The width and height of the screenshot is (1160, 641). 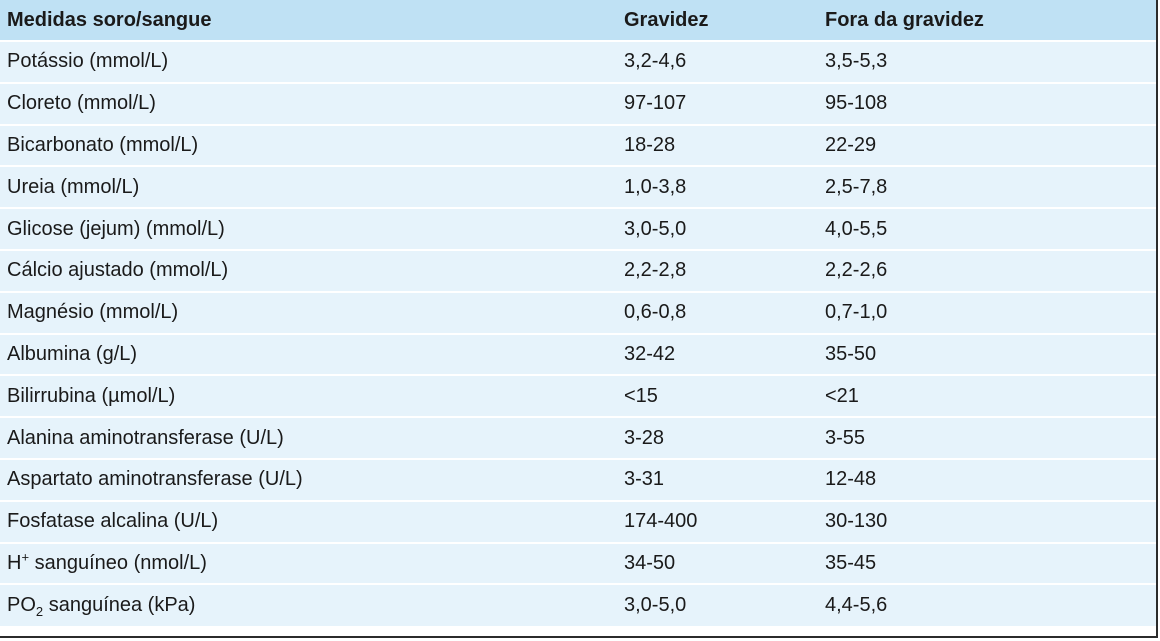 I want to click on cell-measure: H+ sanguíneo (nmol/L), so click(x=308, y=564).